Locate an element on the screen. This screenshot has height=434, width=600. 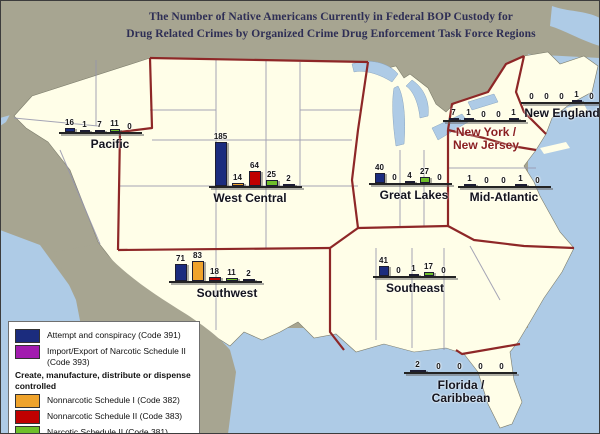
bar-slot-code-382: 1 is located at coordinates (468, 114).